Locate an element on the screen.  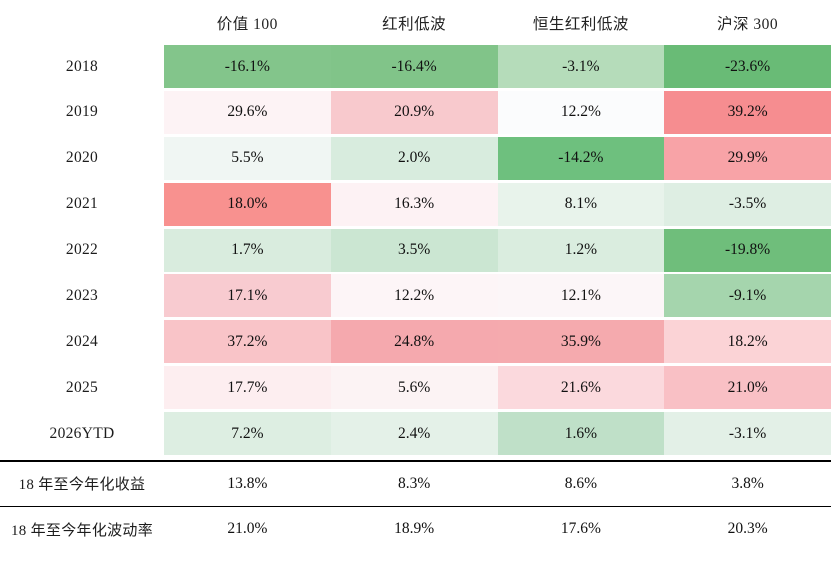
summary-row-label: 18 年至今年化波动率 is located at coordinates (82, 530).